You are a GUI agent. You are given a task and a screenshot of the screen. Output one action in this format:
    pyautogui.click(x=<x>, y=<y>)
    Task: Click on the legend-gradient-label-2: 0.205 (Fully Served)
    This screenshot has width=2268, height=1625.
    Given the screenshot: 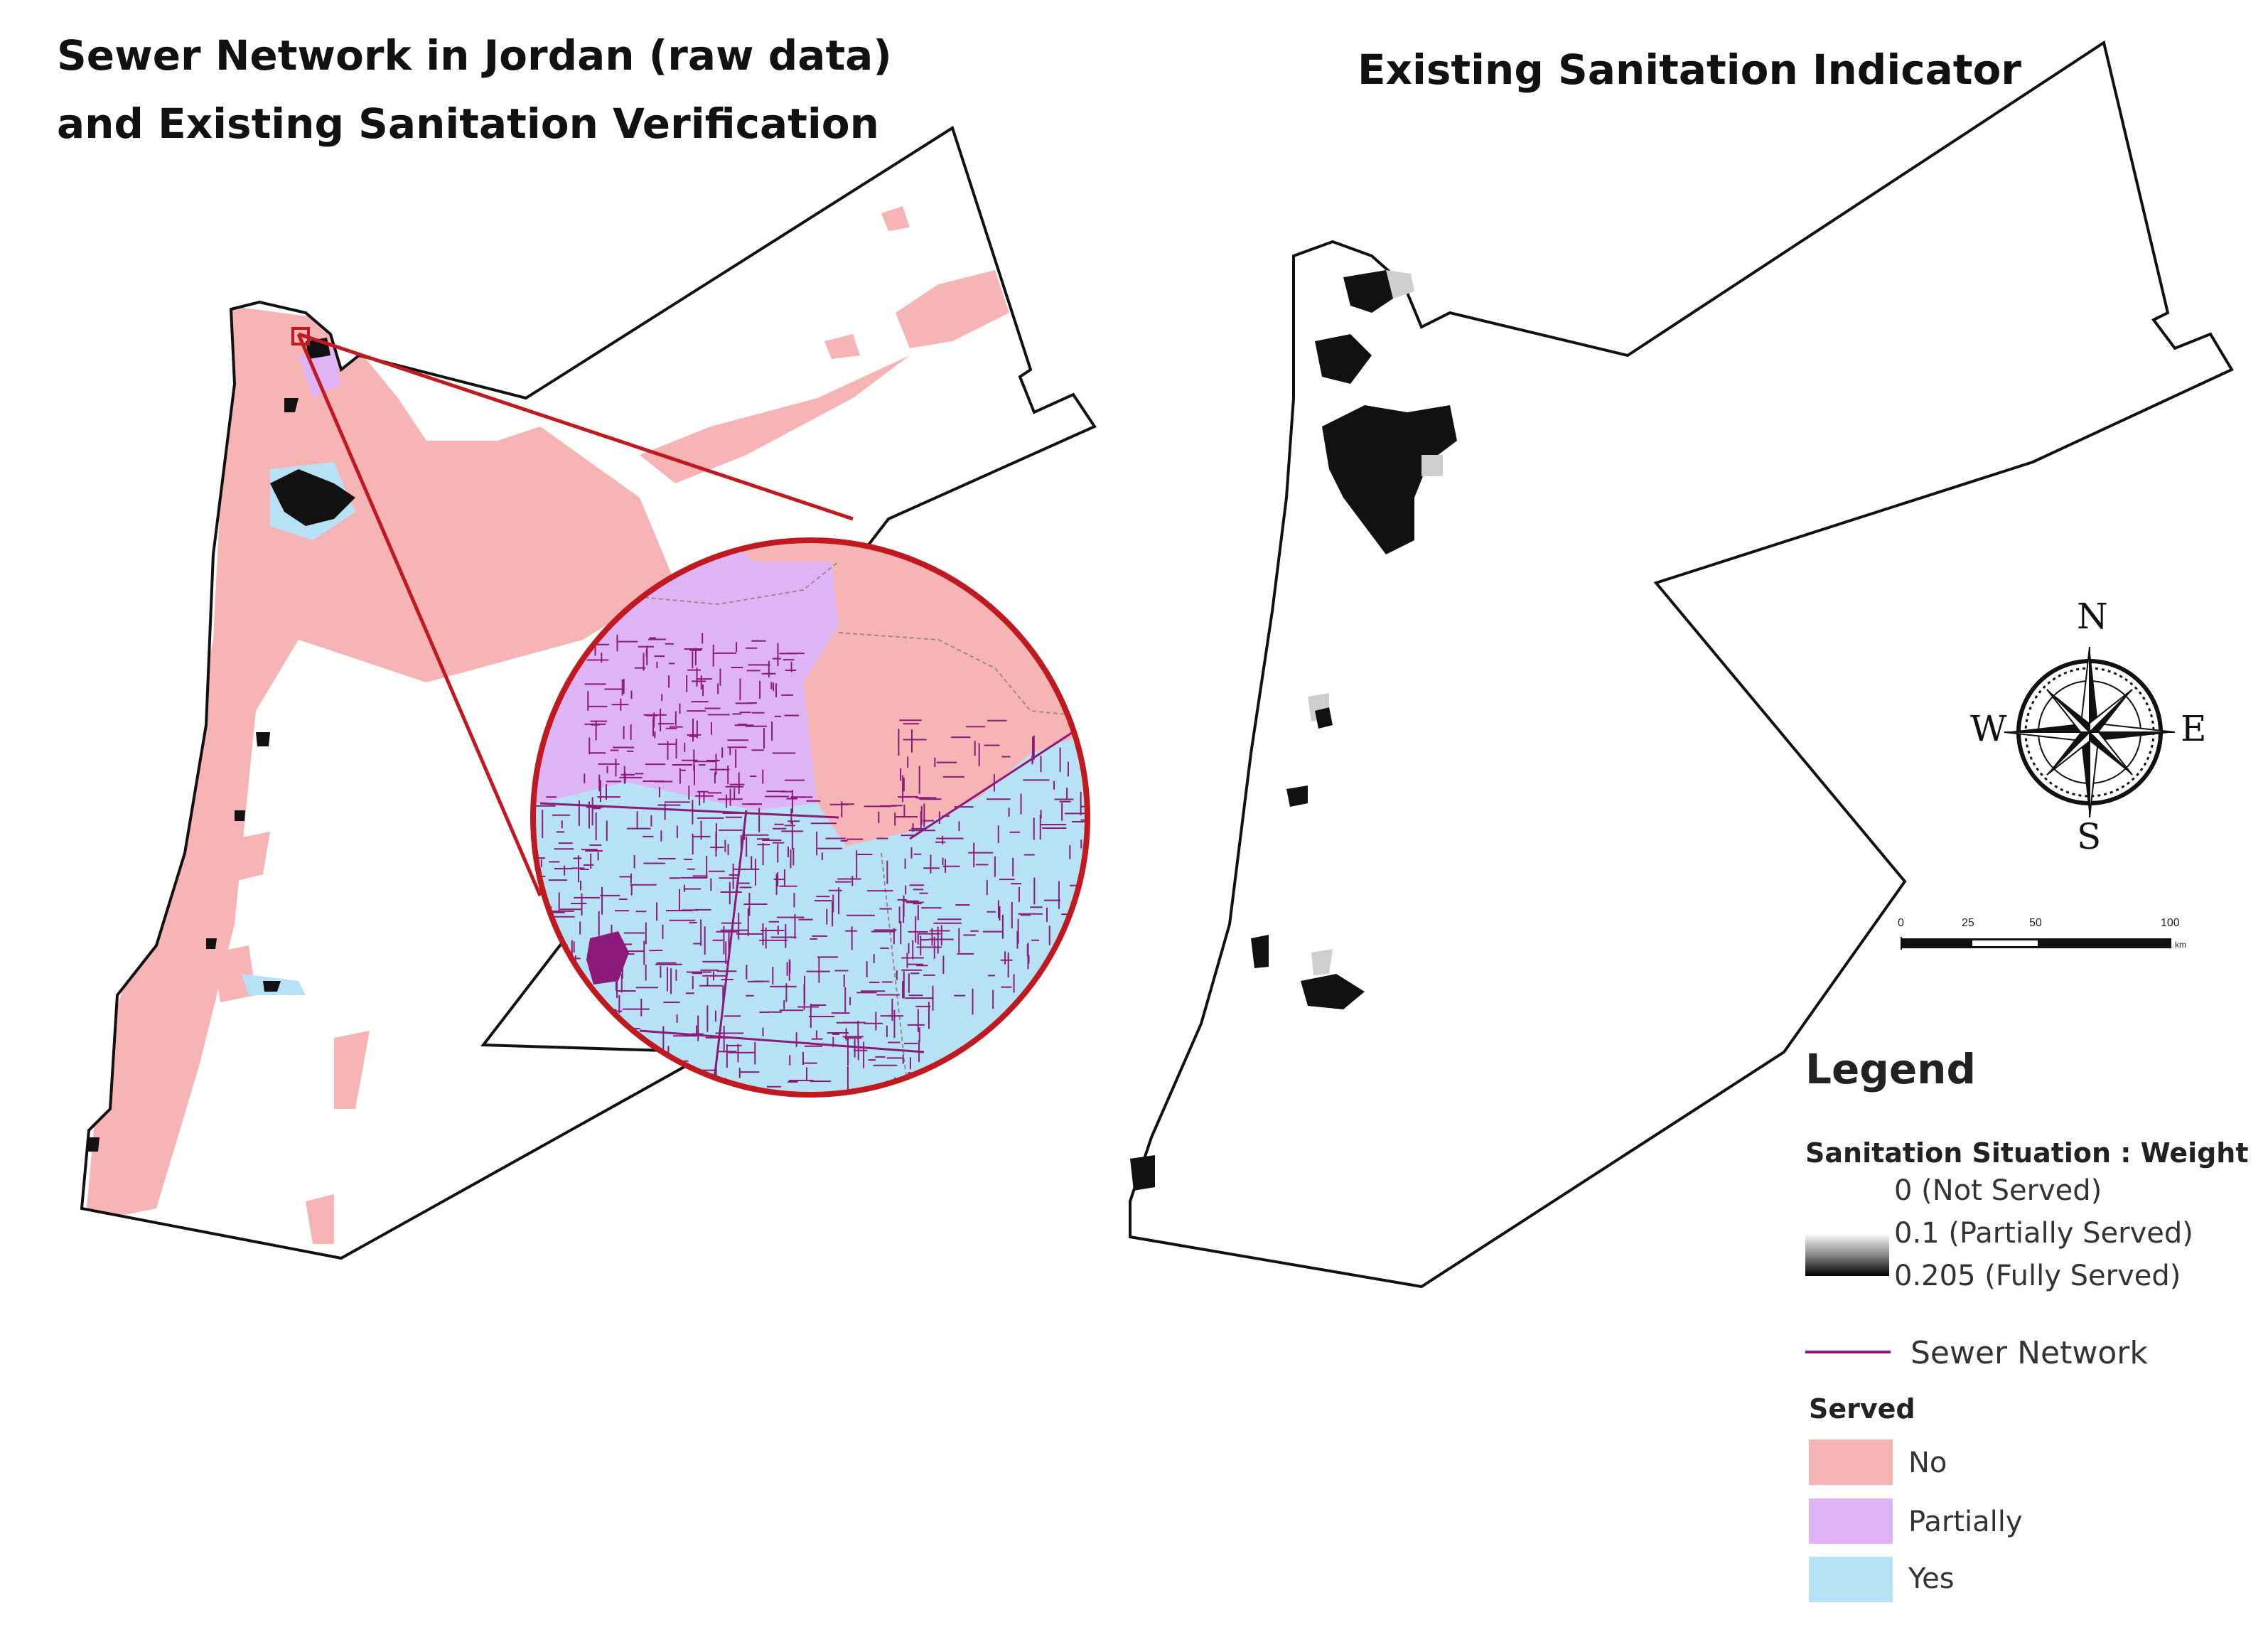 What is the action you would take?
    pyautogui.click(x=2037, y=1276)
    